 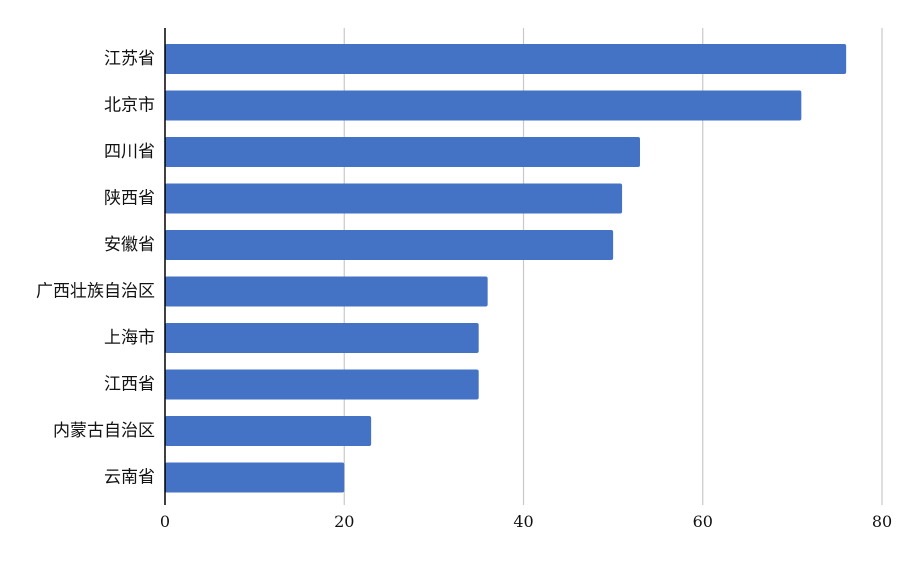 What do you see at coordinates (129, 478) in the screenshot?
I see `category-label-9: 云南省` at bounding box center [129, 478].